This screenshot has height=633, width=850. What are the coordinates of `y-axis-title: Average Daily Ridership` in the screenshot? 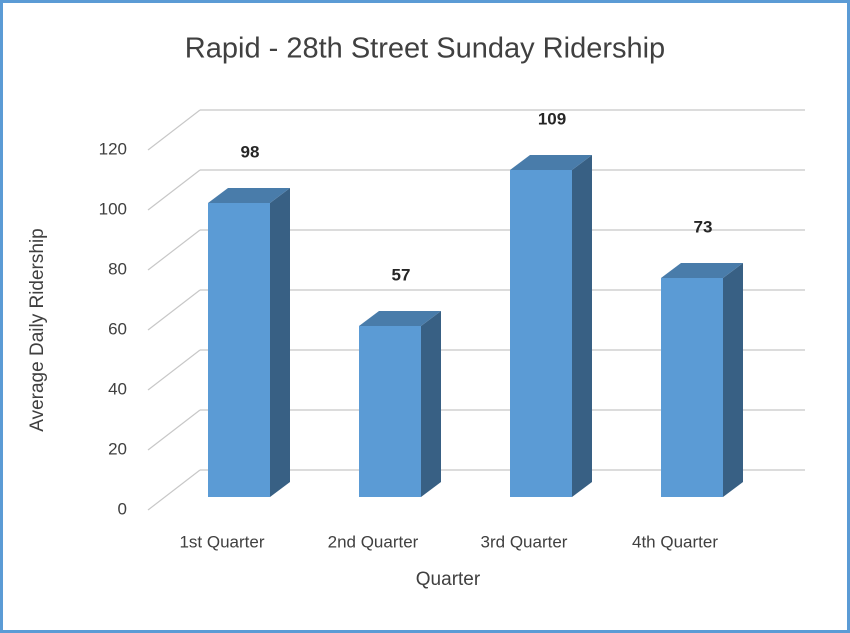 It's located at (37, 329).